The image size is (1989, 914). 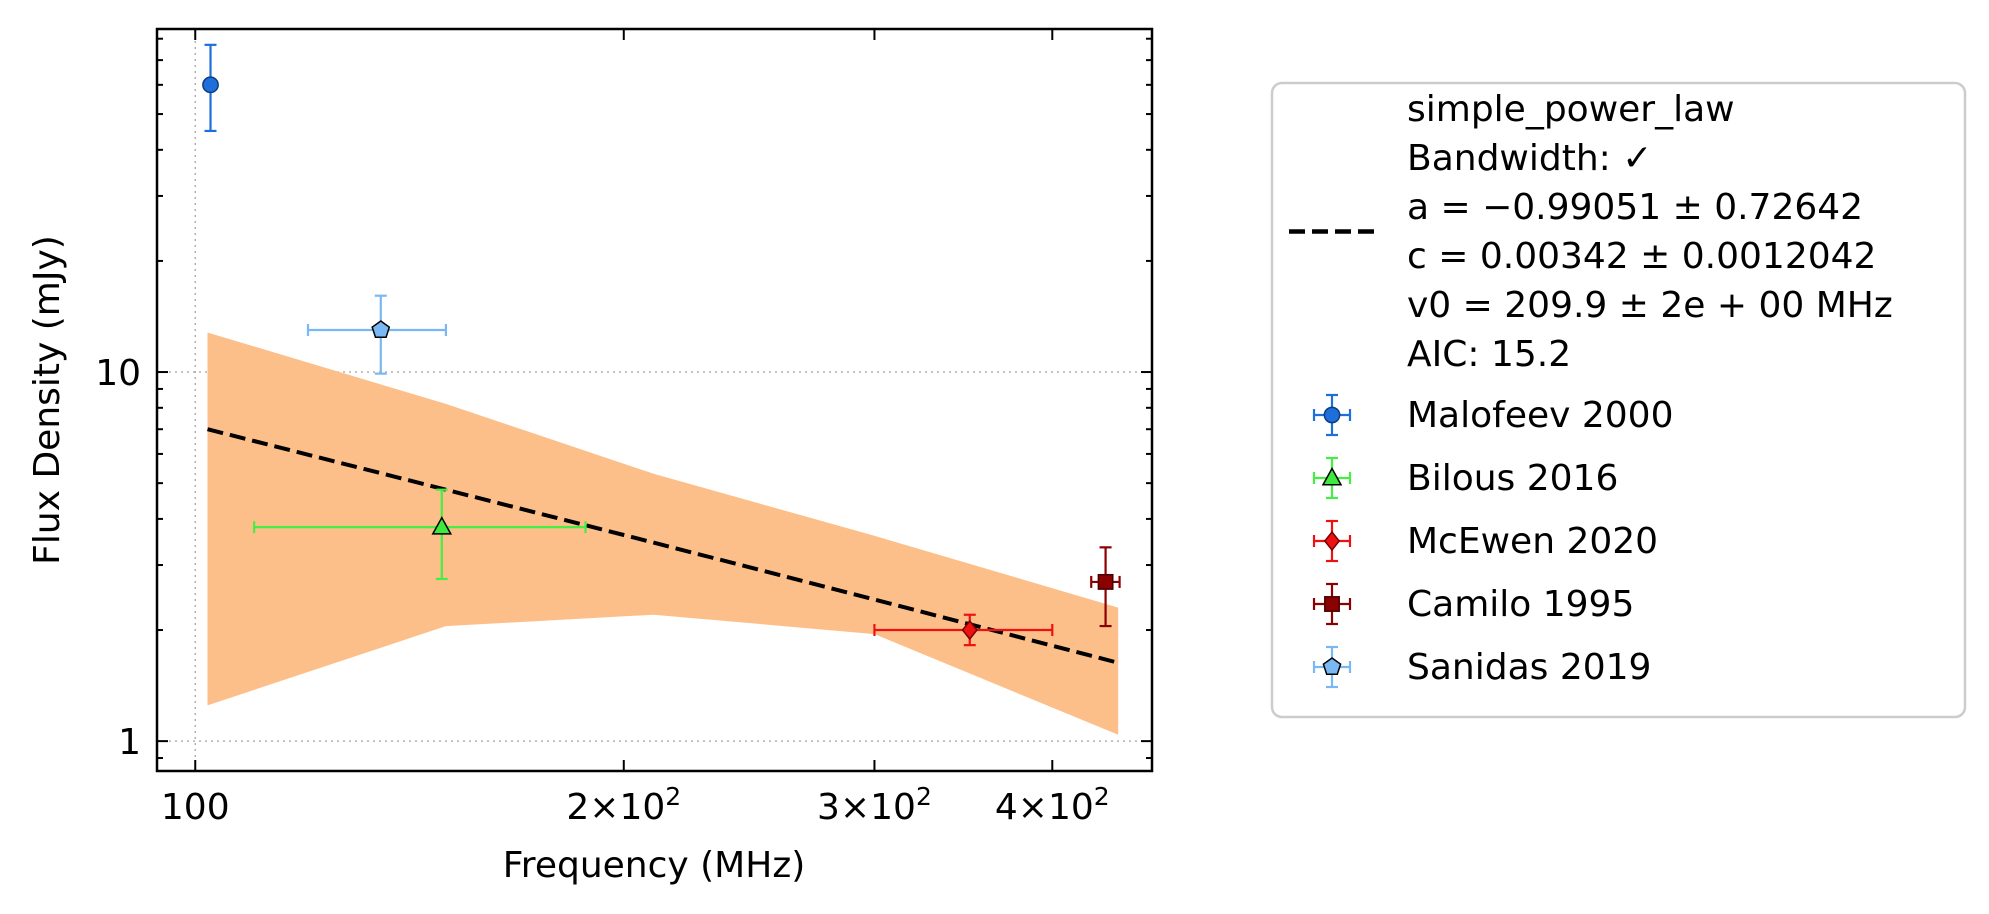 What do you see at coordinates (1532, 541) in the screenshot?
I see `legend-entry-label: McEwen 2020` at bounding box center [1532, 541].